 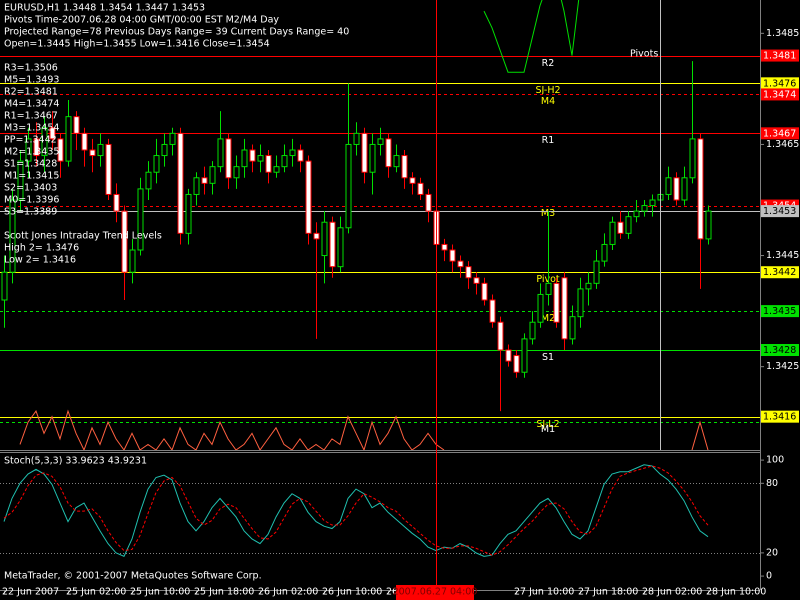 What do you see at coordinates (779, 83) in the screenshot?
I see `price-tag-label: 1.3476` at bounding box center [779, 83].